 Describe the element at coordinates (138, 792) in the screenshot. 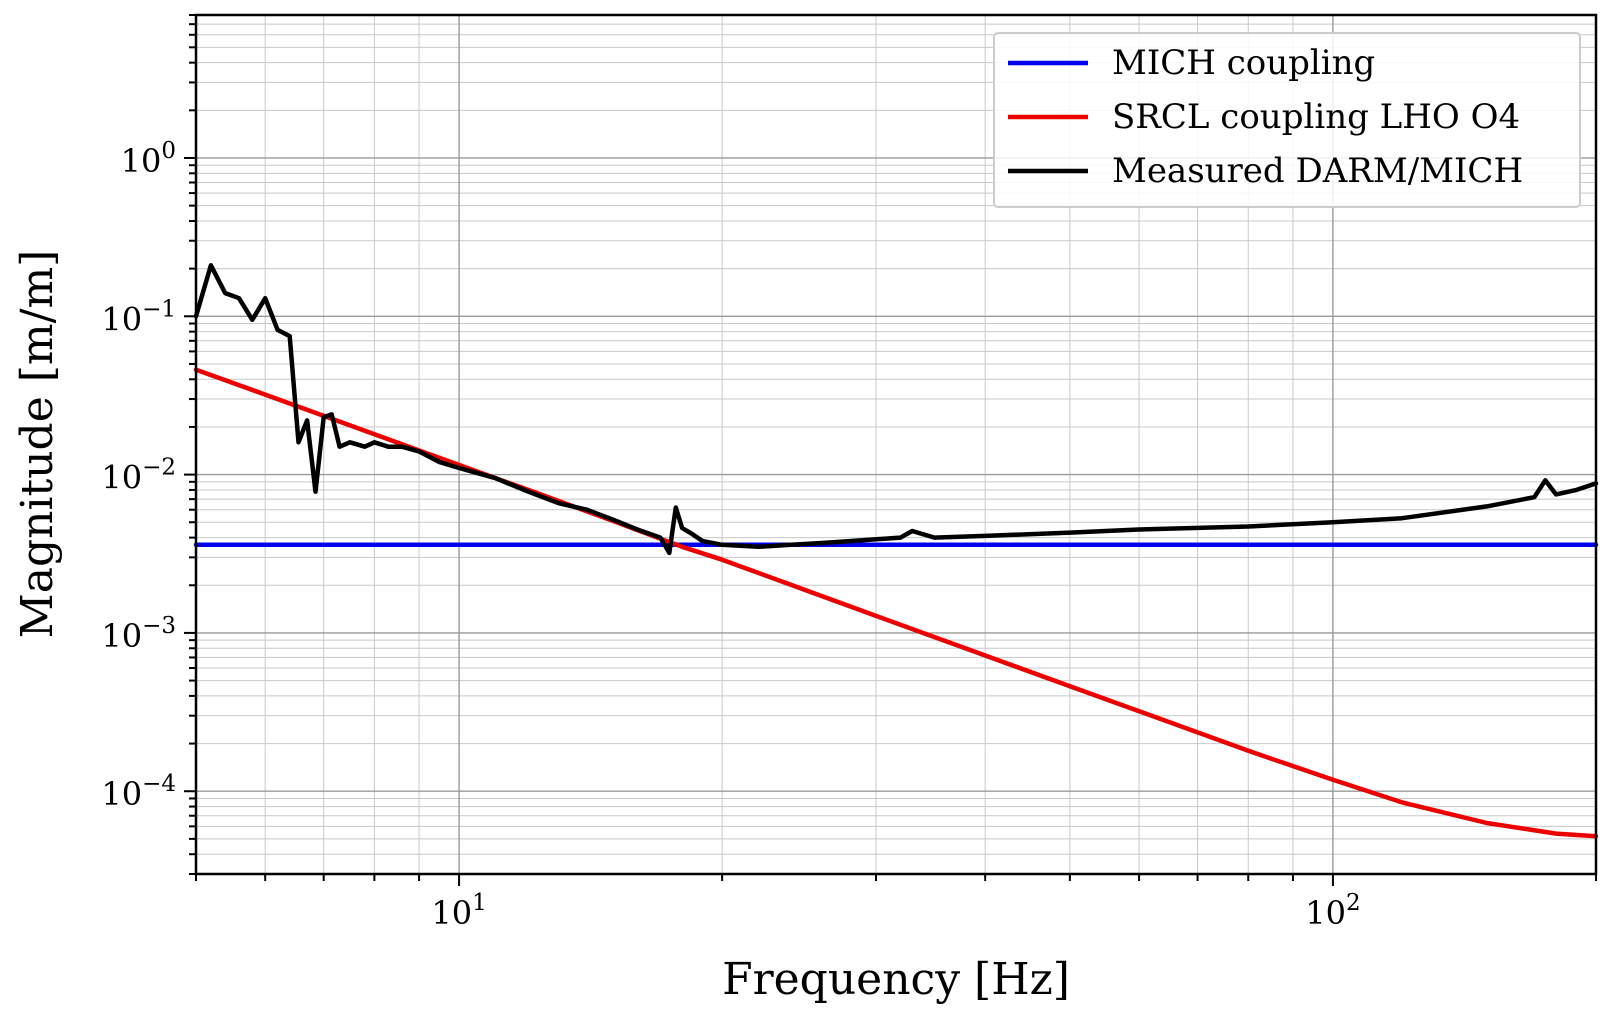

I see `y-tick-label: 10⁻⁴` at that location.